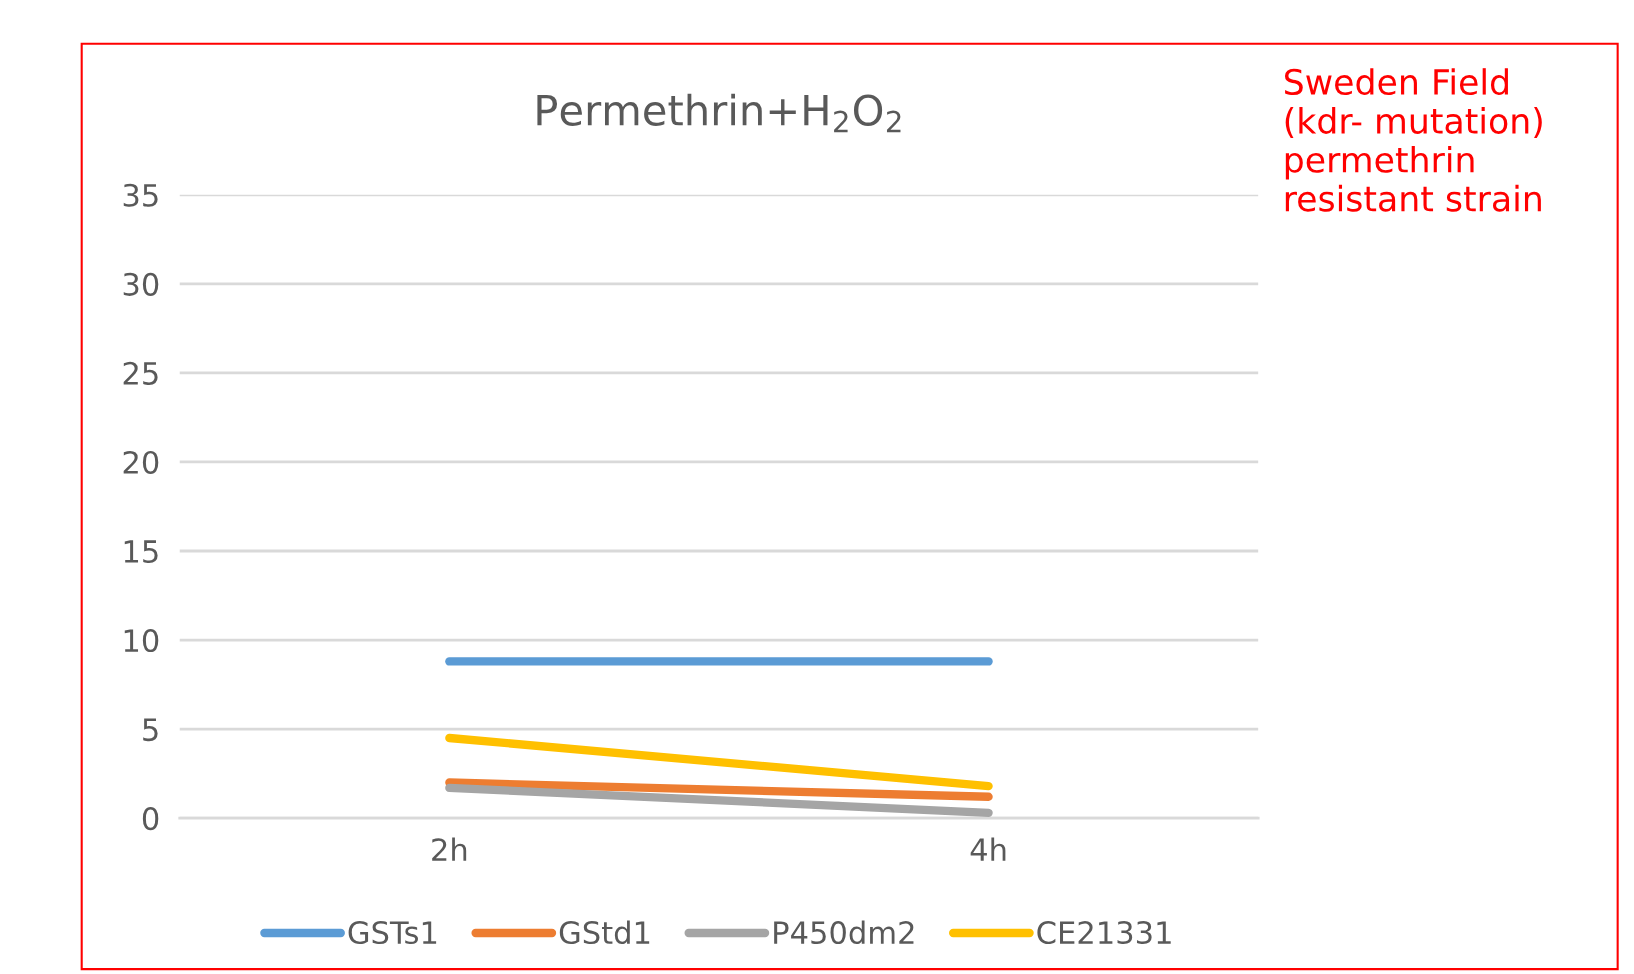 The height and width of the screenshot is (974, 1634). What do you see at coordinates (604, 932) in the screenshot?
I see `legend-label: GStd1` at bounding box center [604, 932].